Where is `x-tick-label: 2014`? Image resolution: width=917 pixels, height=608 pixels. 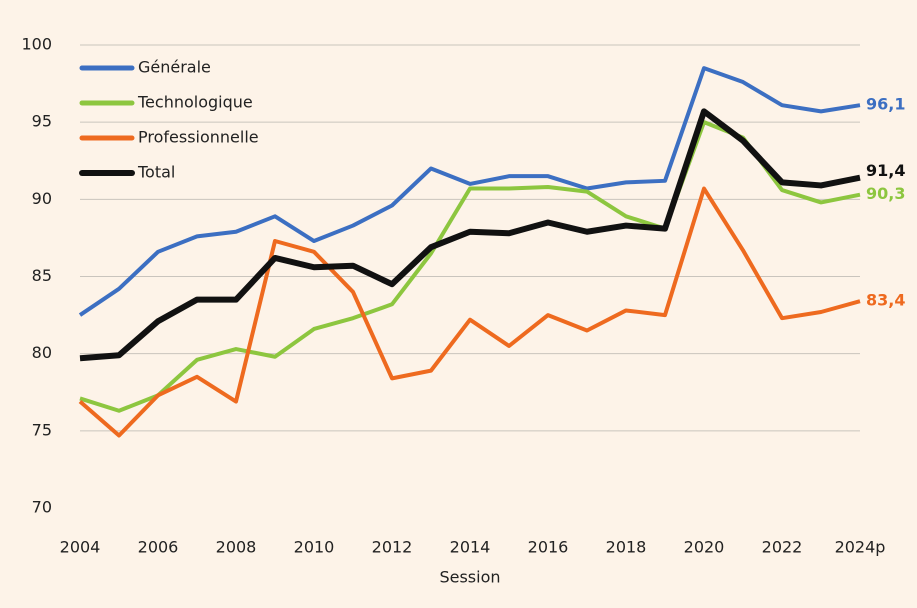 x-tick-label: 2014 is located at coordinates (470, 547).